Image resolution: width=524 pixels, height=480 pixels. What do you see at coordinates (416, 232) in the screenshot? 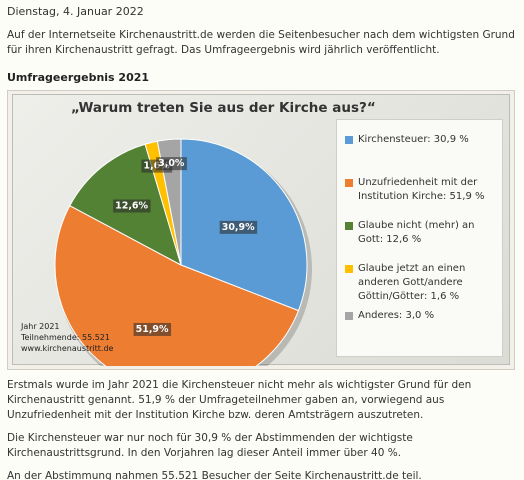
I see `legend-label-glaube-nicht: Glaube nicht (mehr) an Gott: 12,6 %` at bounding box center [416, 232].